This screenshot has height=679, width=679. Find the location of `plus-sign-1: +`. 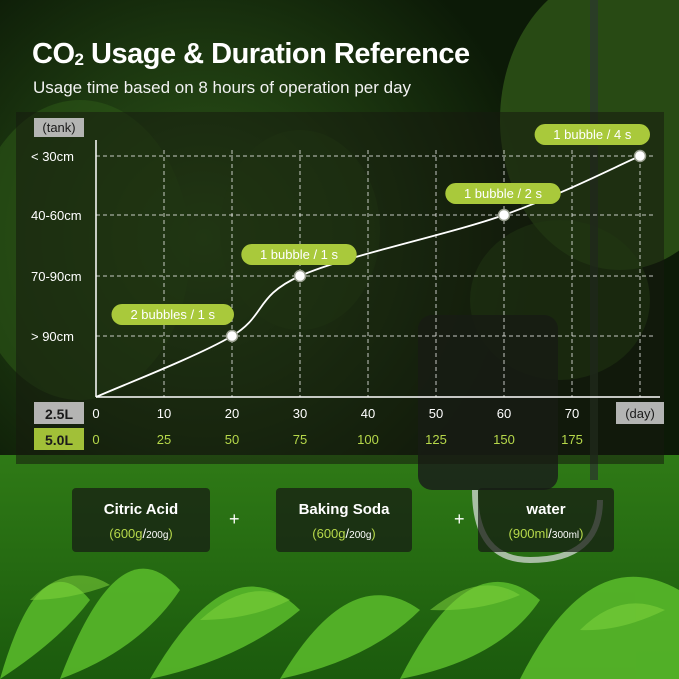

plus-sign-1: + is located at coordinates (234, 519).